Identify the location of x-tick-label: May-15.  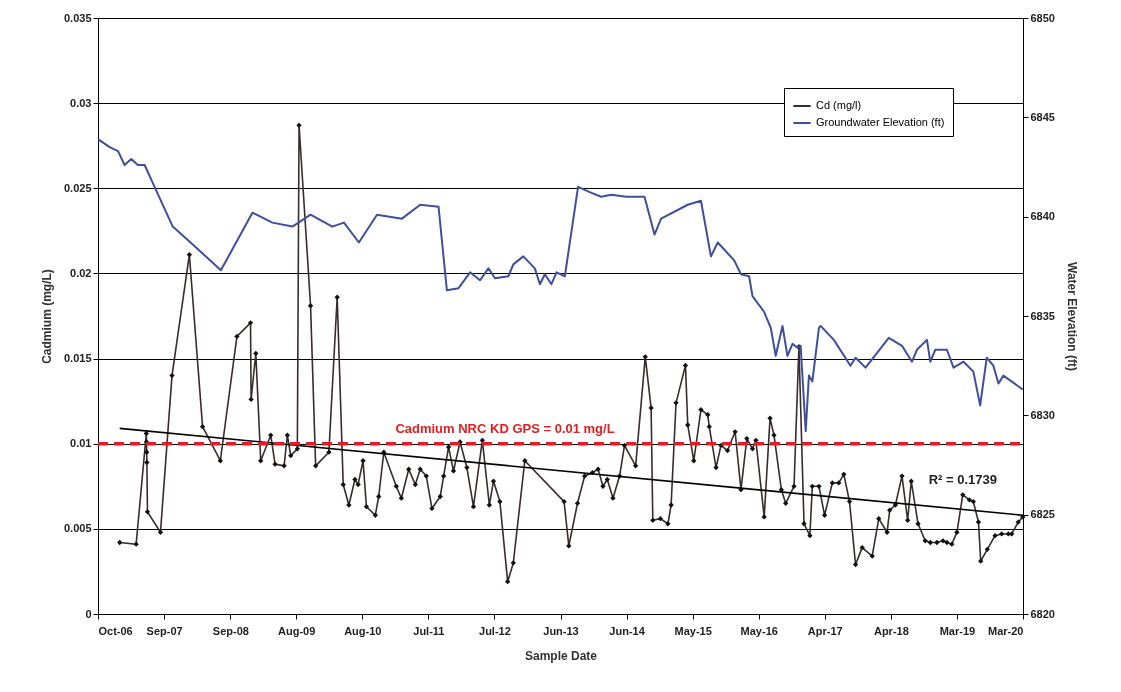
(693, 630).